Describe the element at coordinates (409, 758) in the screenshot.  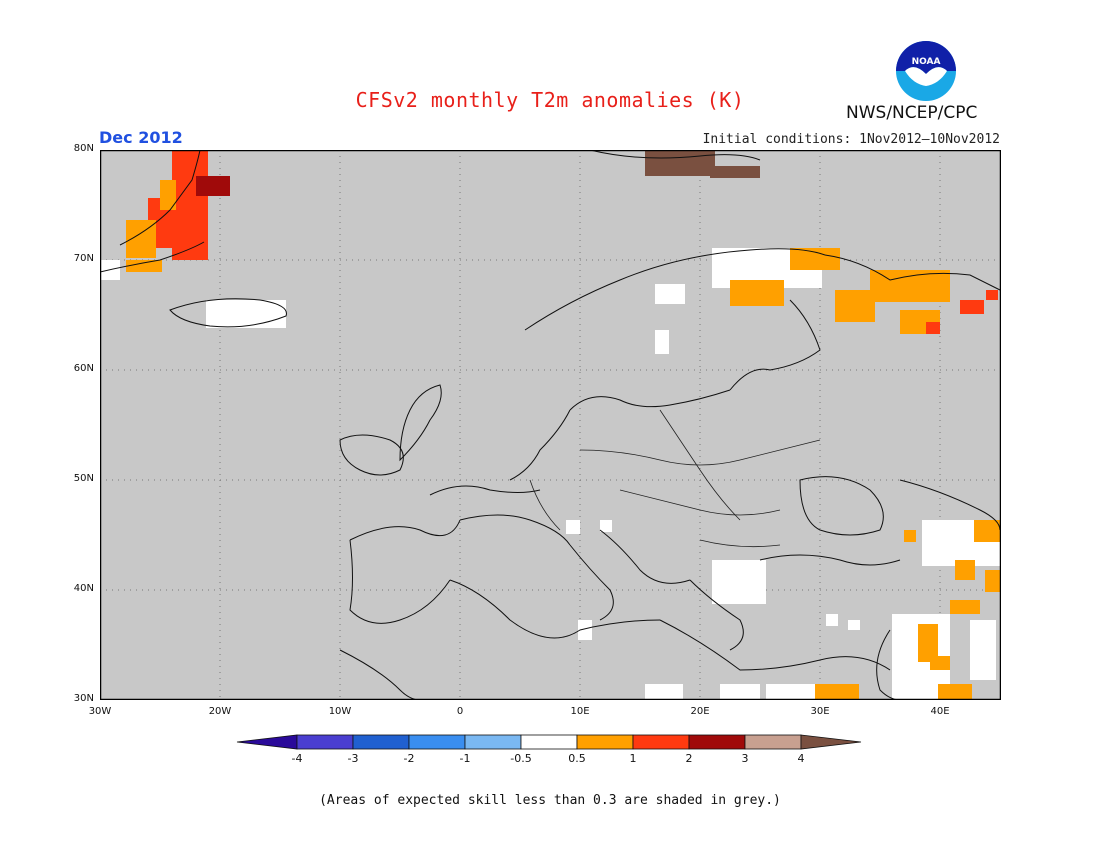
I see `legend-label-neg2: -2` at that location.